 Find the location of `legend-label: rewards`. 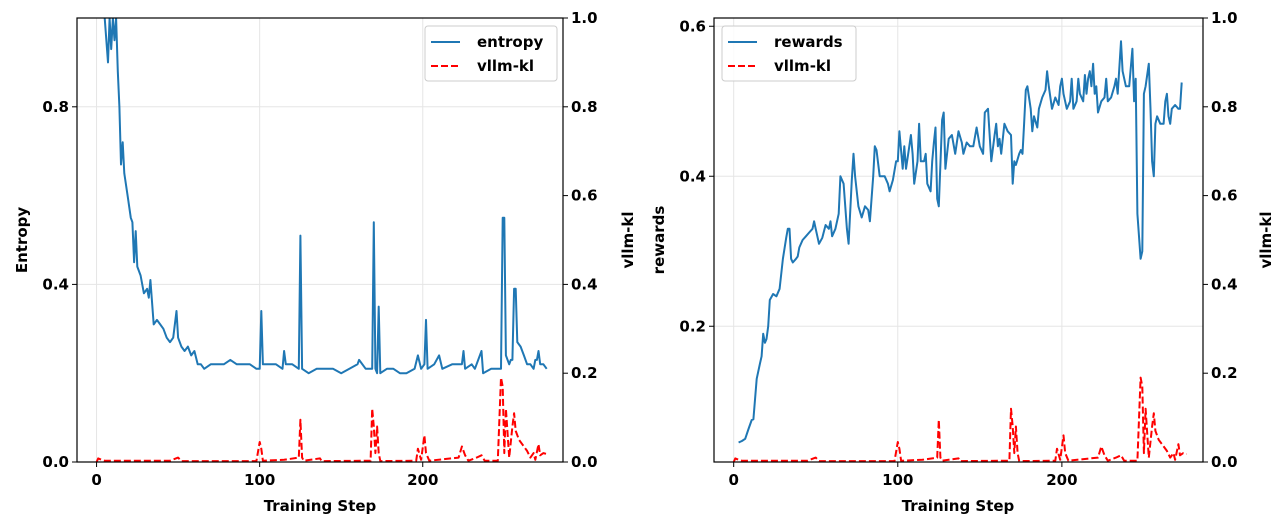

legend-label: rewards is located at coordinates (808, 42).